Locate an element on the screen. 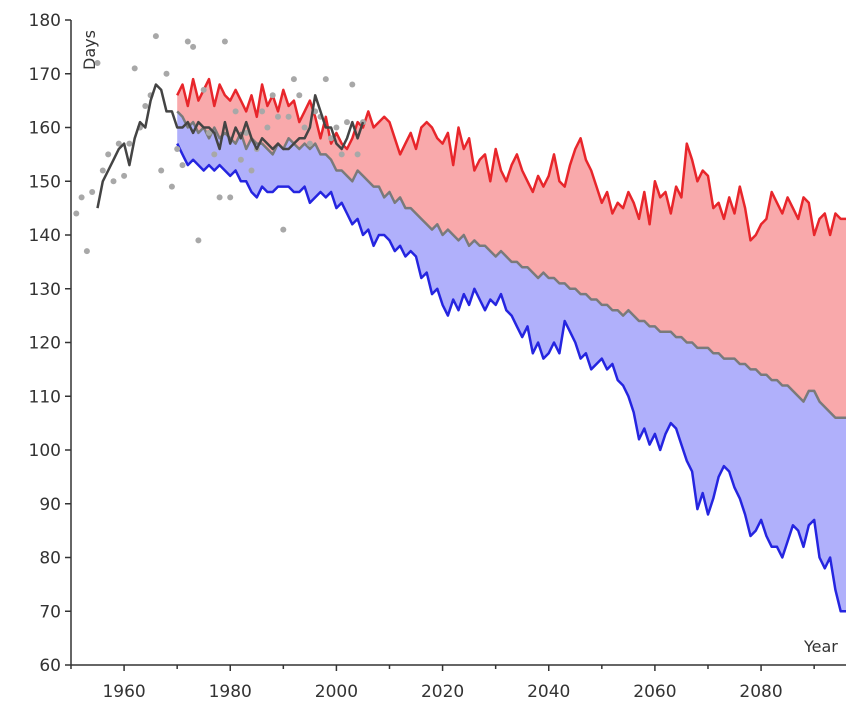 The image size is (846, 702). observed-points is located at coordinates (219, 144).